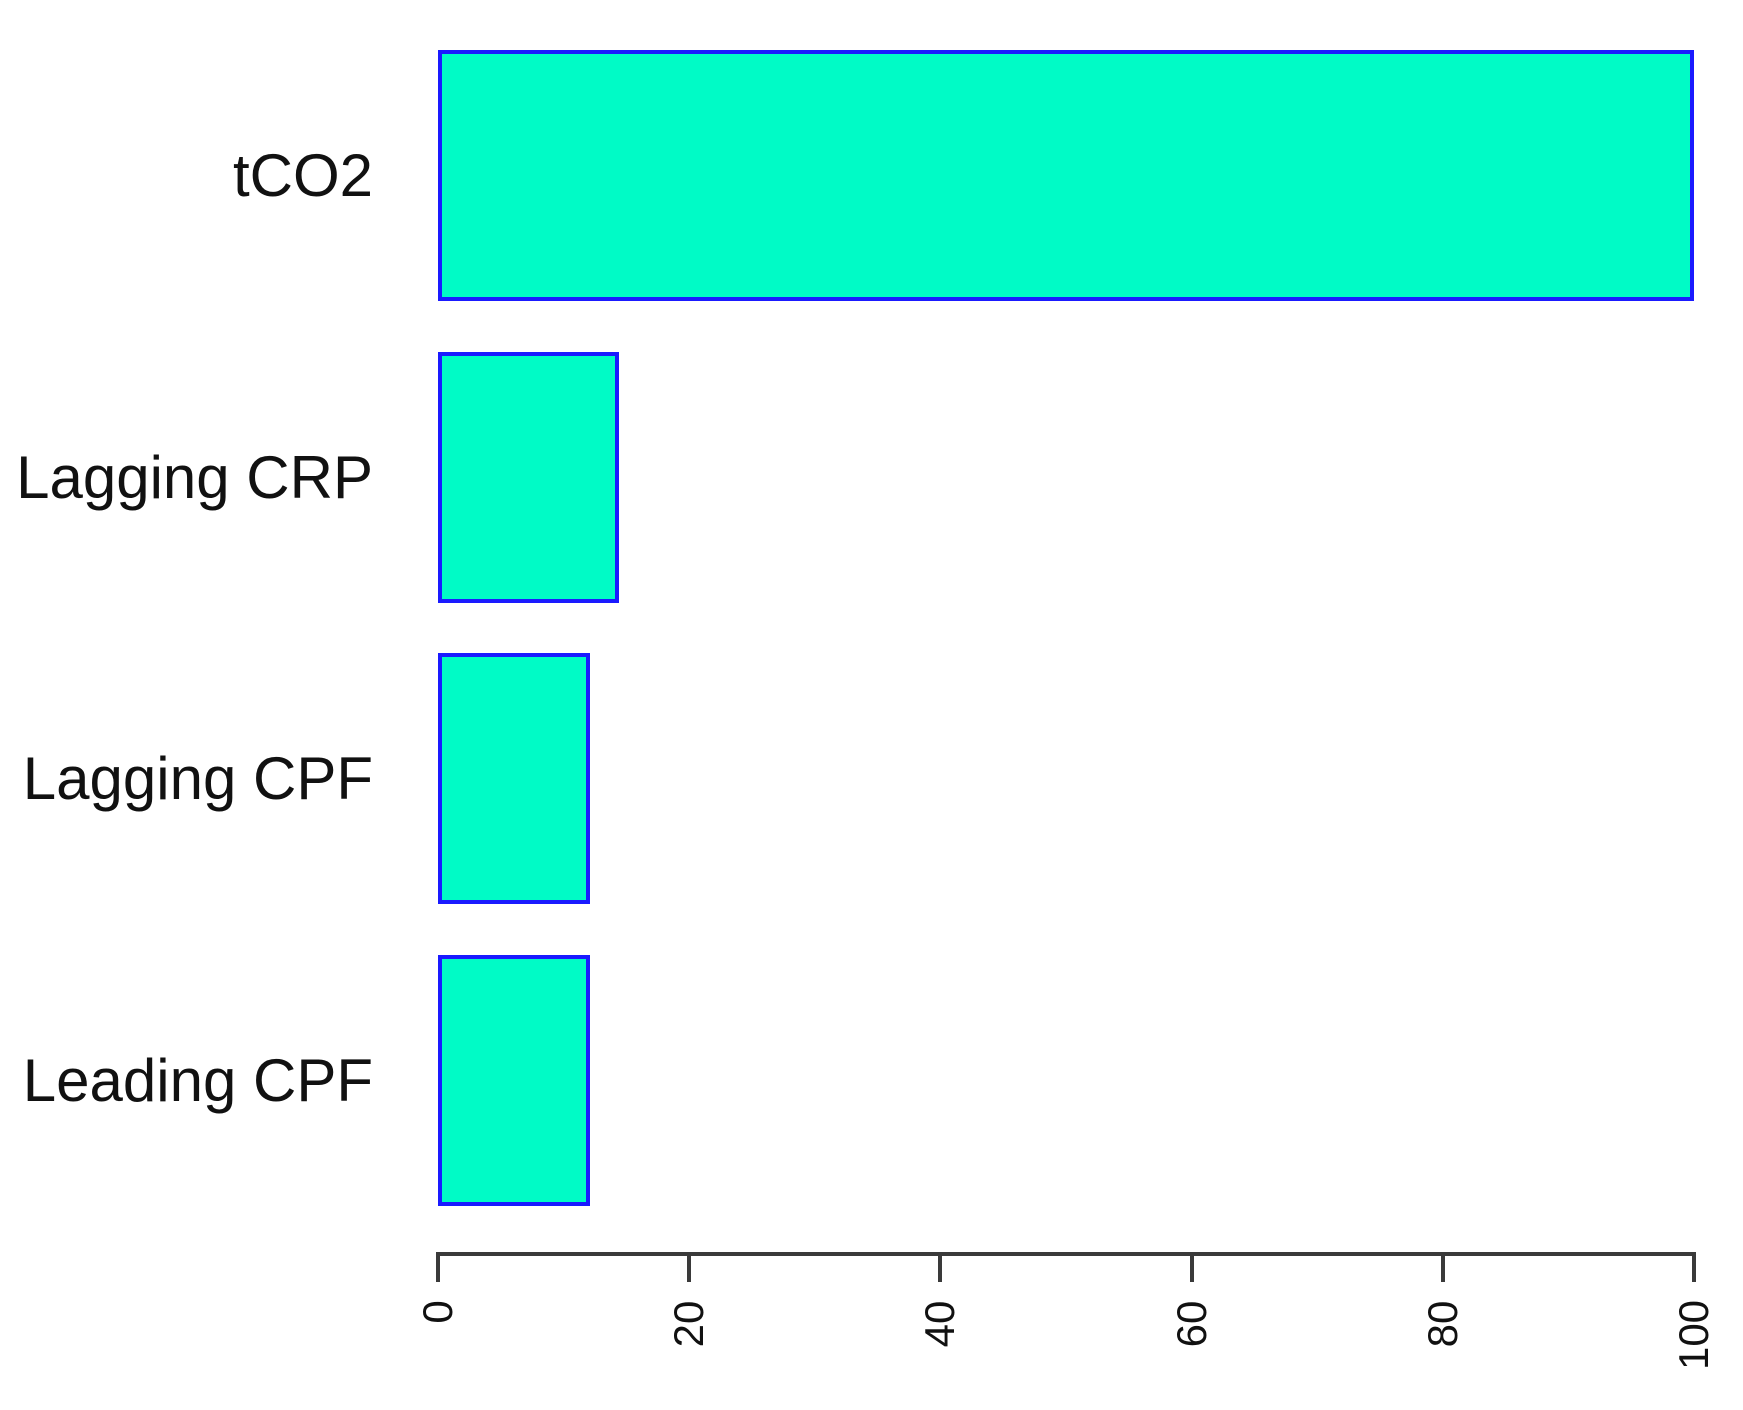  What do you see at coordinates (197, 1080) in the screenshot?
I see `category-label: Leading CPF` at bounding box center [197, 1080].